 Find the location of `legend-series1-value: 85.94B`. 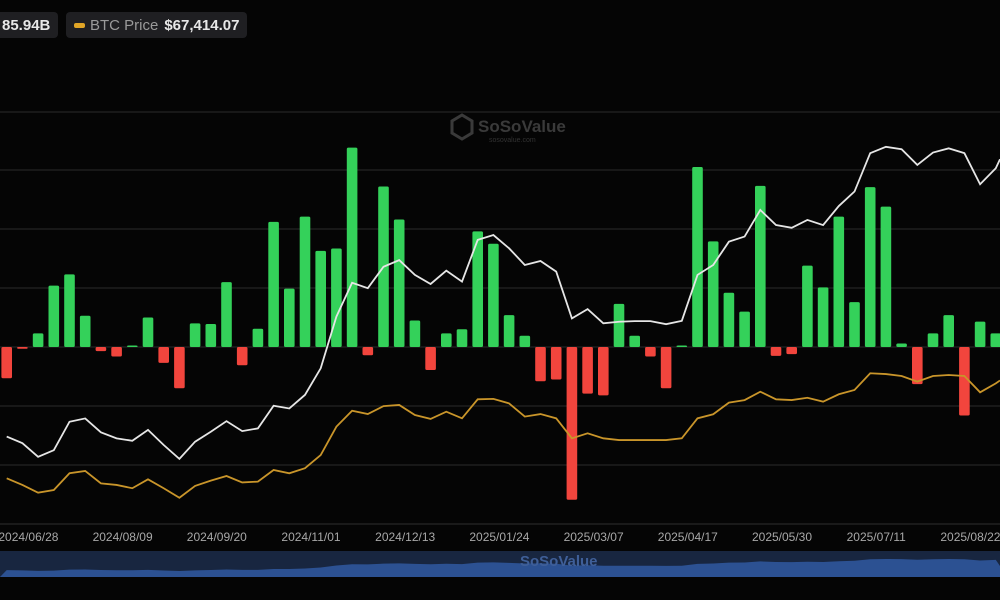

legend-series1-value: 85.94B is located at coordinates (26, 25).